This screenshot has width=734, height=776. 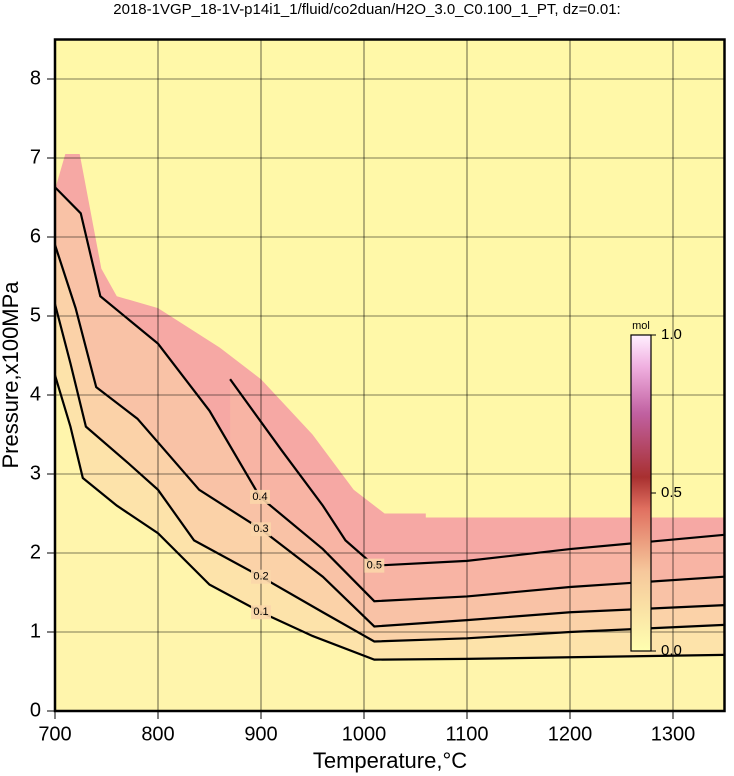 What do you see at coordinates (570, 734) in the screenshot?
I see `x-tick-label: 1200` at bounding box center [570, 734].